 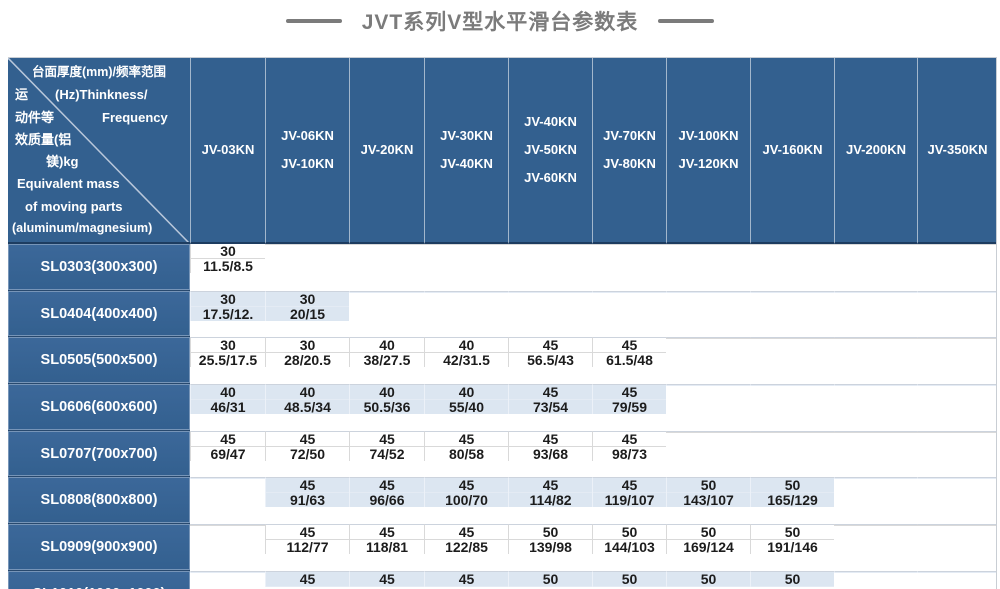 I want to click on data-cell-wrap: 45, so click(x=466, y=579).